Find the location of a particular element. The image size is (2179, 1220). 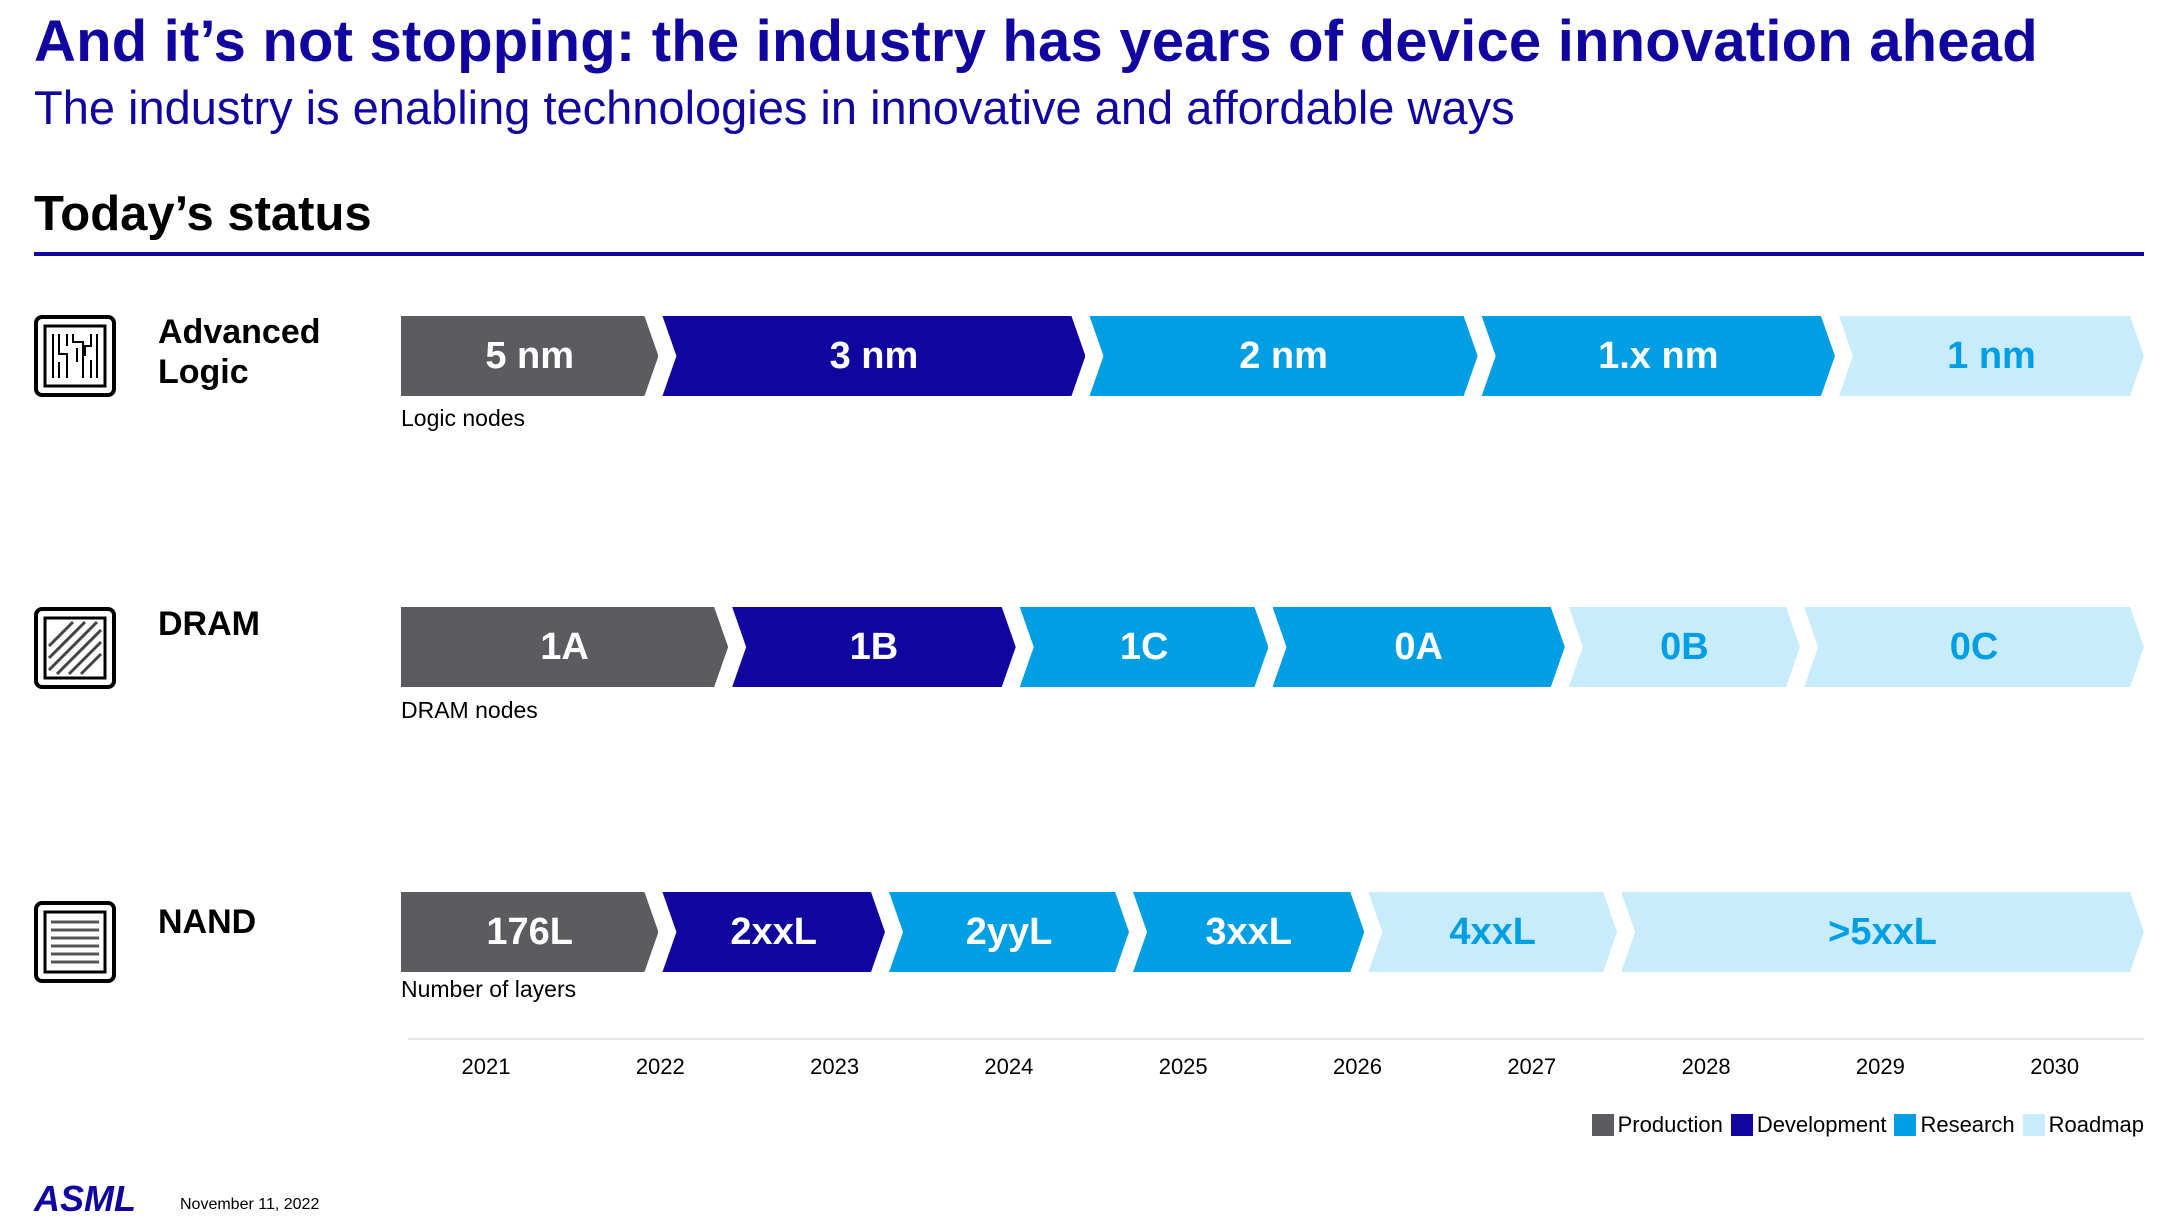

legend-item-production: Production is located at coordinates (1657, 1125).